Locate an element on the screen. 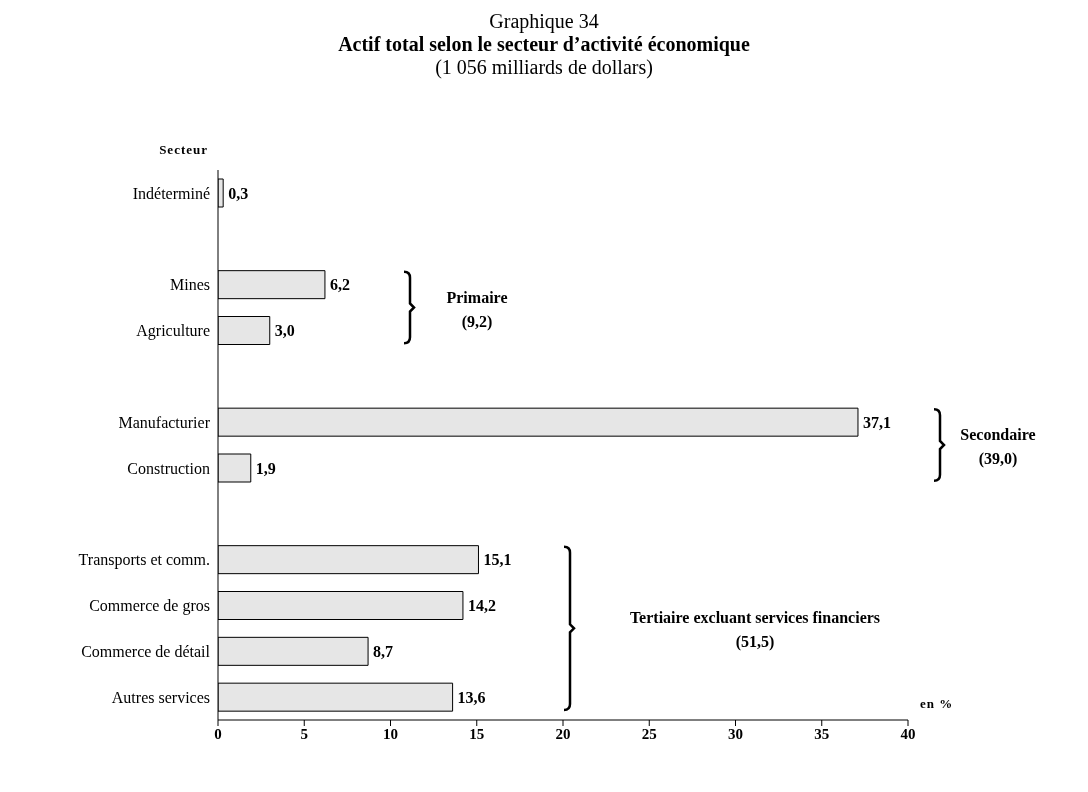 This screenshot has width=1088, height=792. data-label: 1,9 is located at coordinates (265, 468).